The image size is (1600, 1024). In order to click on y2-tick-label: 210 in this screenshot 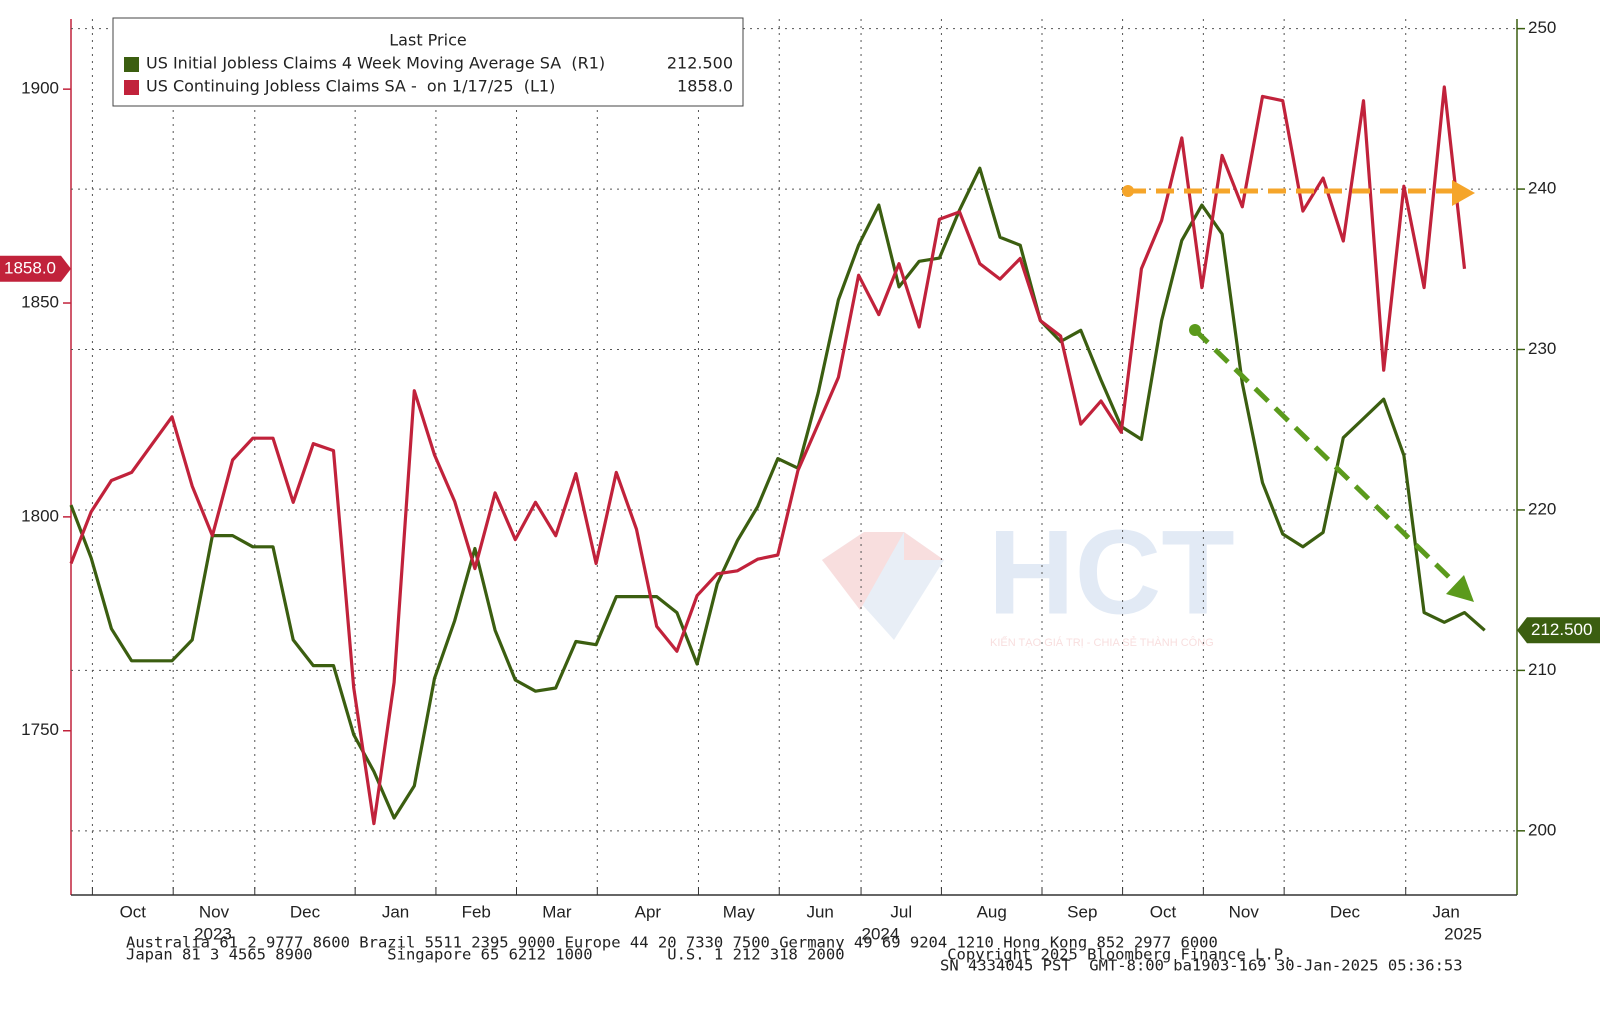, I will do `click(1542, 669)`.